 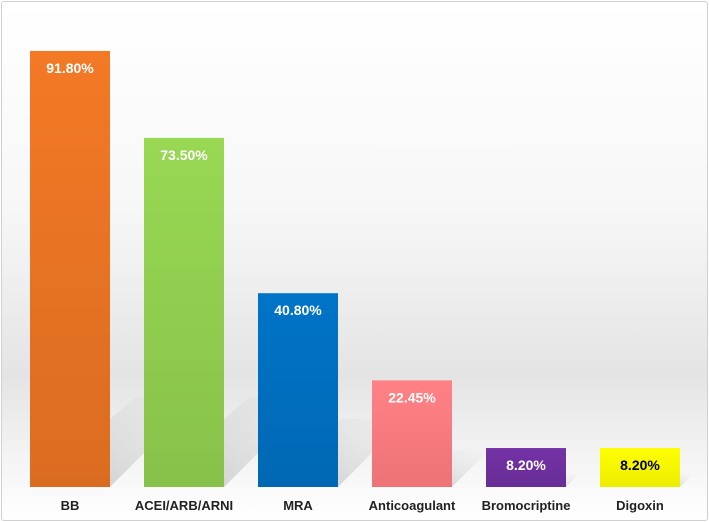 What do you see at coordinates (412, 433) in the screenshot?
I see `bar-anticoagulant` at bounding box center [412, 433].